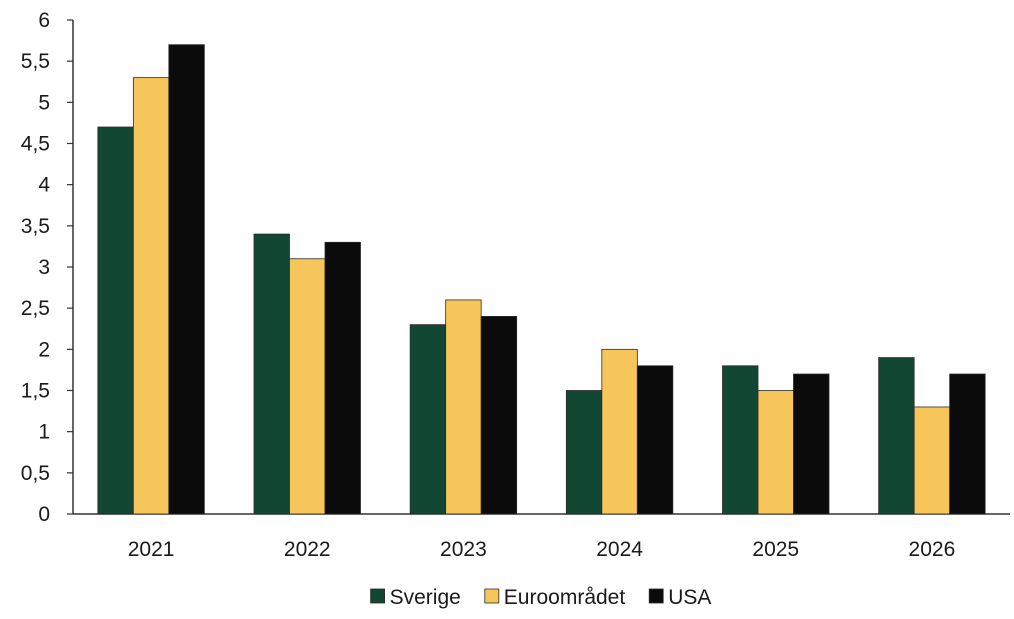  I want to click on bar-usa-2025, so click(811, 444).